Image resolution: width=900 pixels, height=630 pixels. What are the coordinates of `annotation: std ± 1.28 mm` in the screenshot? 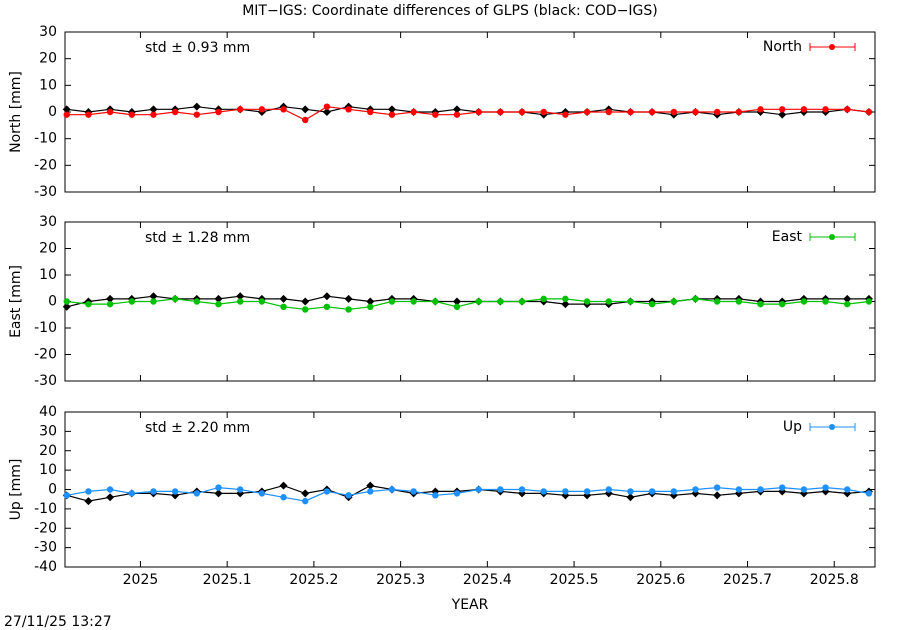 It's located at (197, 238).